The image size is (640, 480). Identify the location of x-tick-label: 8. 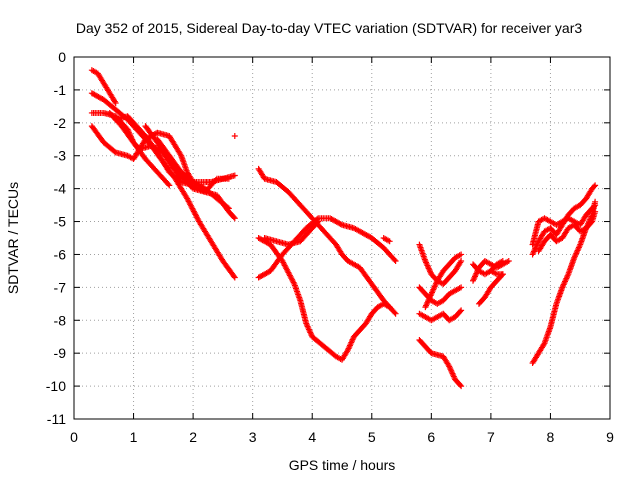
(551, 437).